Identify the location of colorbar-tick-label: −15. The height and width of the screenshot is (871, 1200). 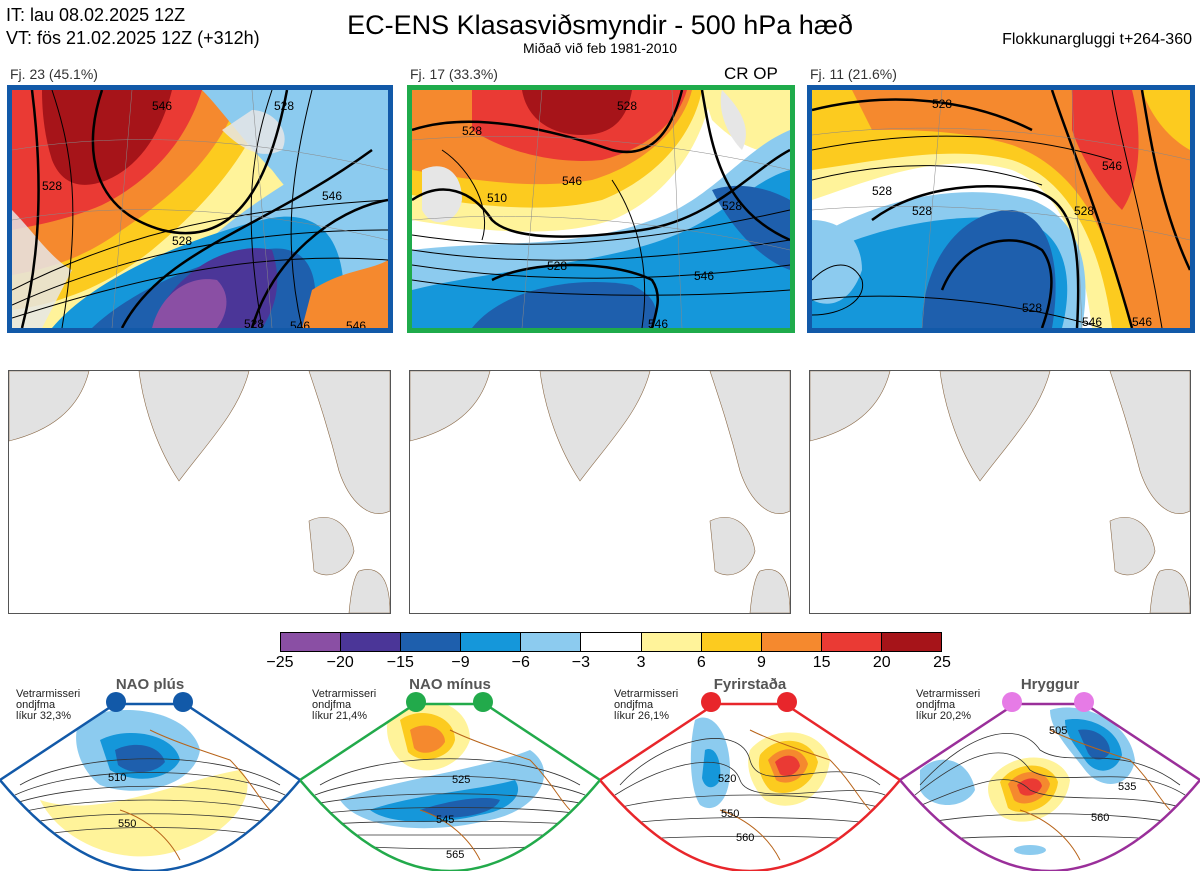
(400, 662).